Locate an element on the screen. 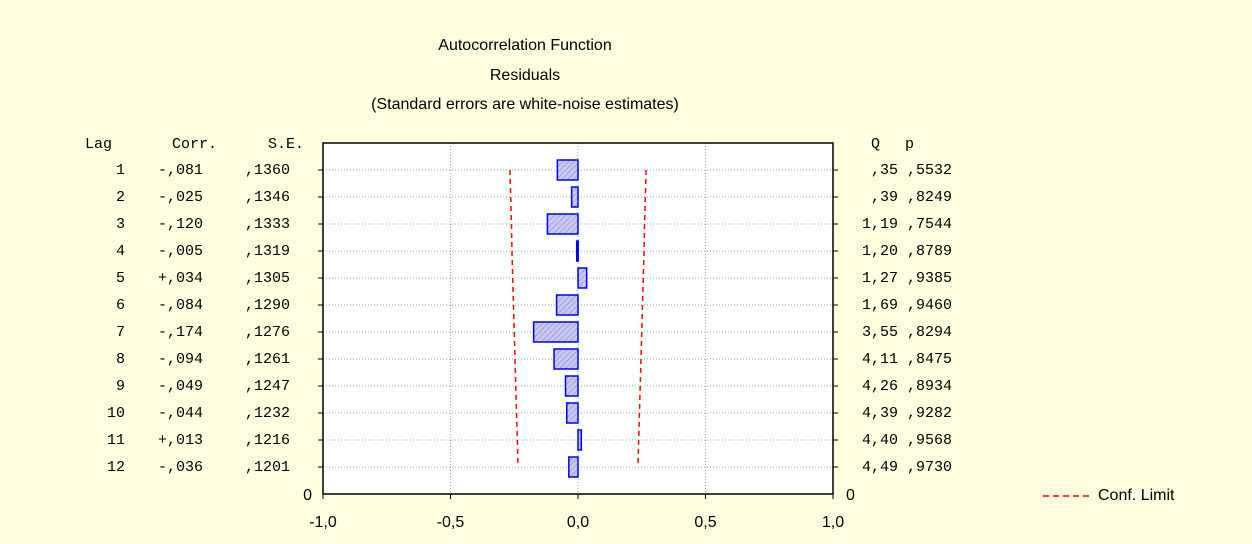  lag-label: 6 is located at coordinates (120, 305).